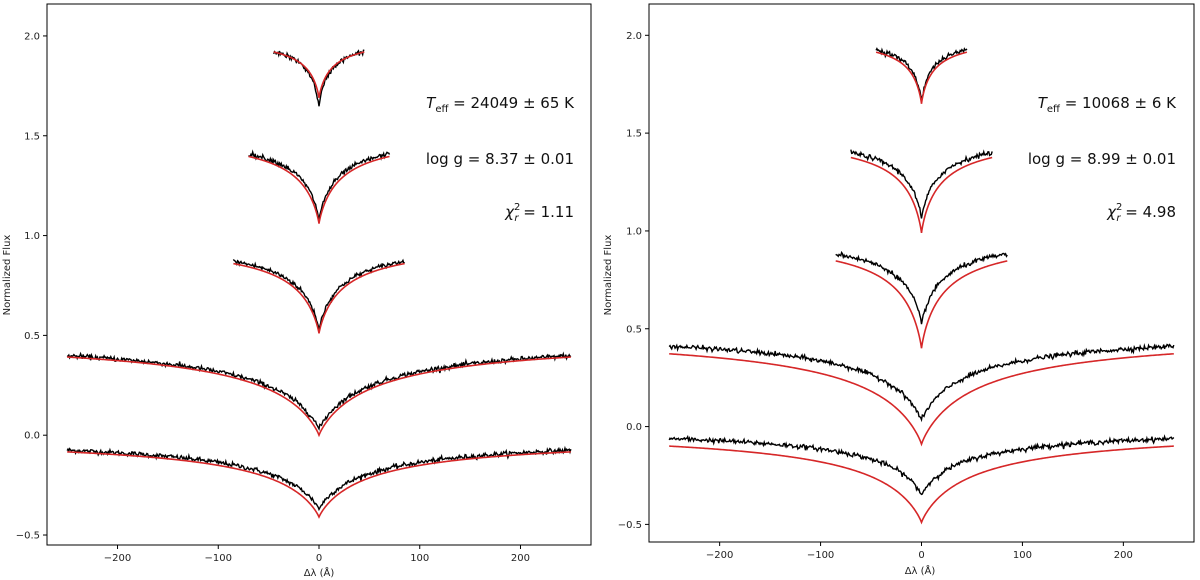  I want to click on left-chi2-annotation: χ2 r = 1.11, so click(539, 213).